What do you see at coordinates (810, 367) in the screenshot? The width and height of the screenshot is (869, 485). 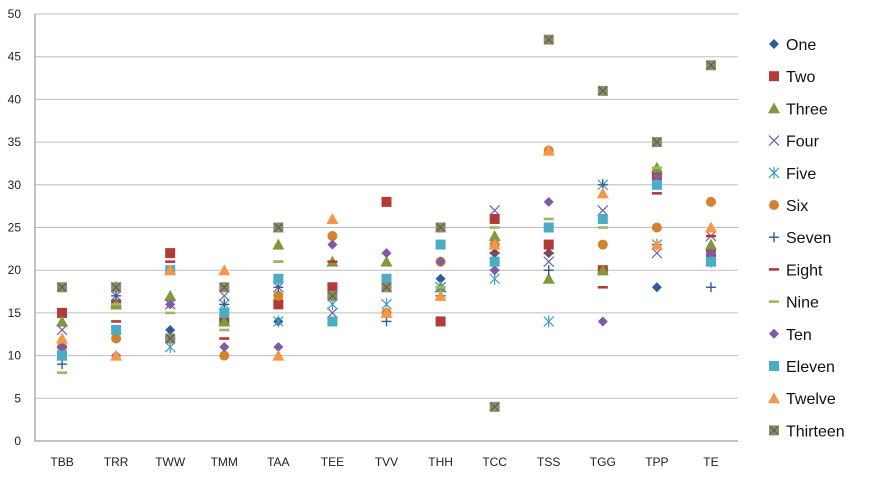 I see `legend-label: Eleven` at bounding box center [810, 367].